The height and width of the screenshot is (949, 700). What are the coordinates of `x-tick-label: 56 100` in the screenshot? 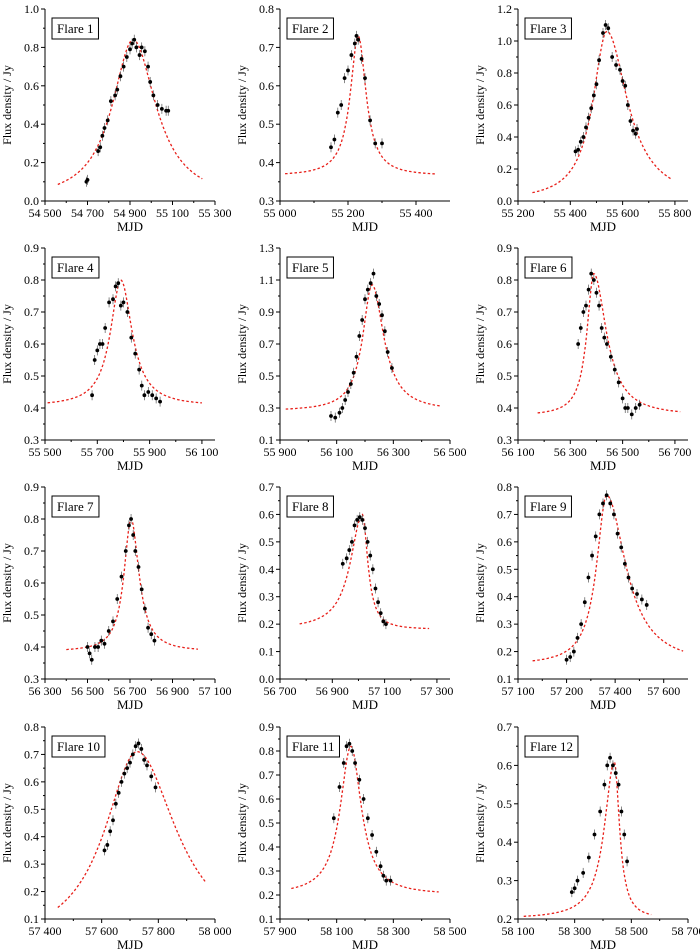 It's located at (518, 452).